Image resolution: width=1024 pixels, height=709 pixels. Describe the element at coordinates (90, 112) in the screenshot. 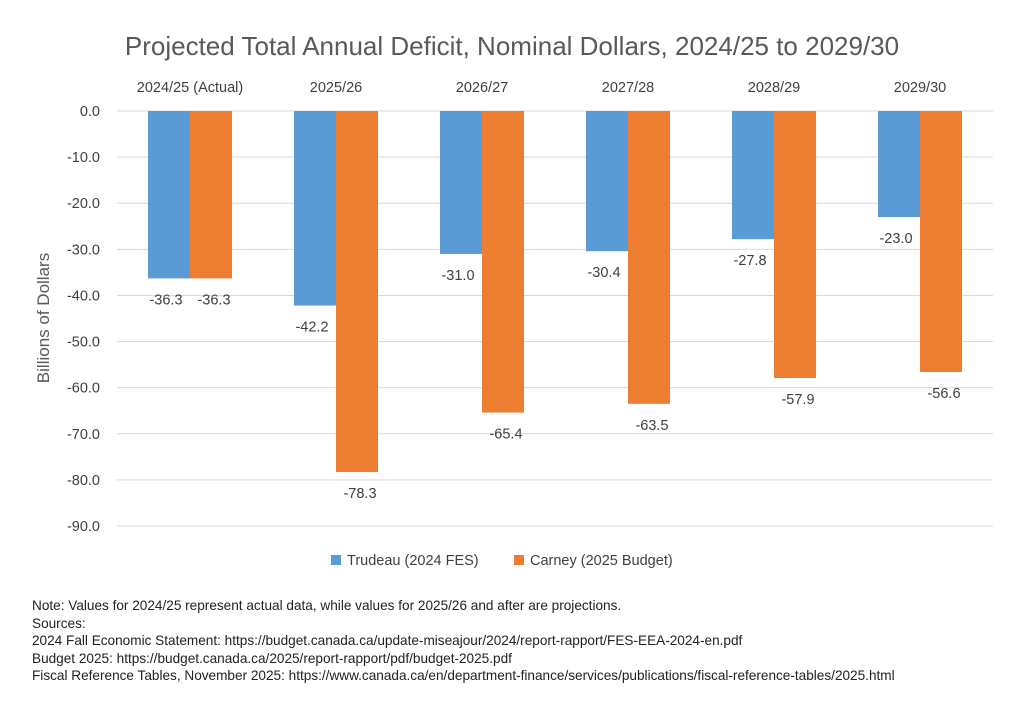

I see `y-tick-label: 0.0` at that location.